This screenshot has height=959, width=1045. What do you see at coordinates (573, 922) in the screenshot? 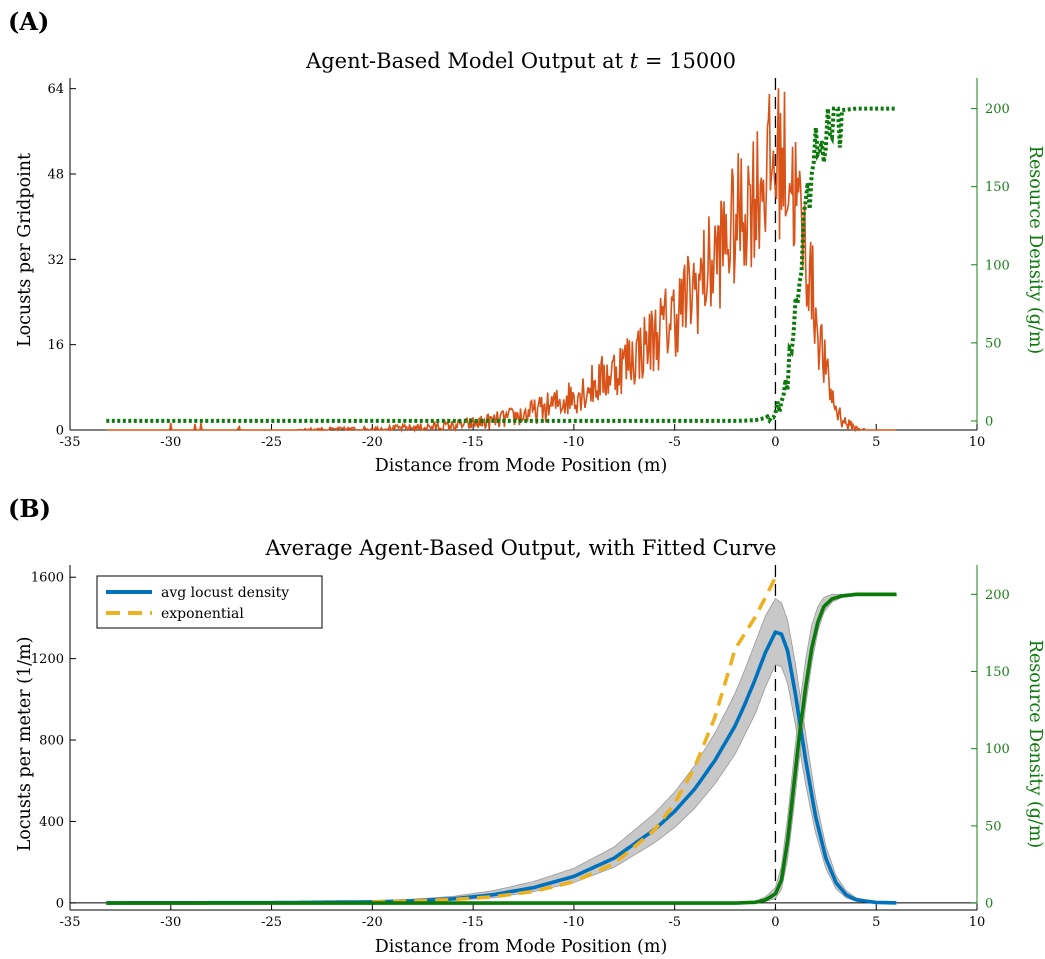
I see `panel-1-xtick-label: -10` at bounding box center [573, 922].